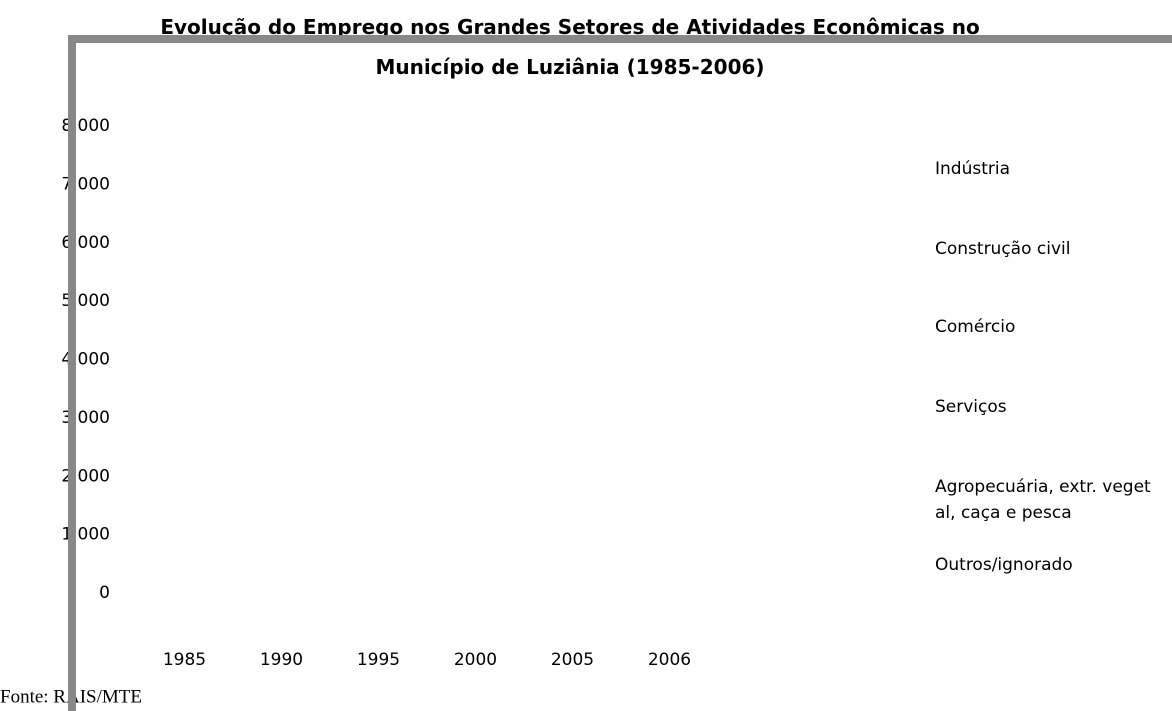 The image size is (1172, 711). Describe the element at coordinates (378, 660) in the screenshot. I see `x-tick-label: 1995` at that location.